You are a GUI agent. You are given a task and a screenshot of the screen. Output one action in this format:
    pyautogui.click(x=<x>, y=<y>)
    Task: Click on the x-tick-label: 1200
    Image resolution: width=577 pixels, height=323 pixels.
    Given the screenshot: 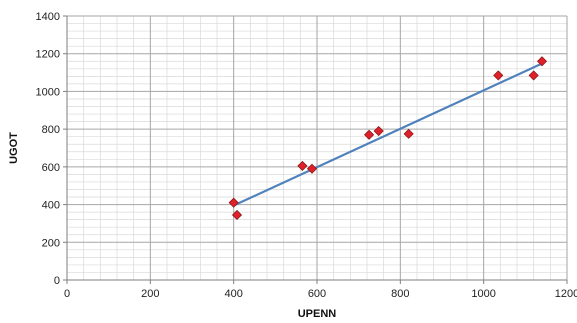 What is the action you would take?
    pyautogui.click(x=566, y=294)
    